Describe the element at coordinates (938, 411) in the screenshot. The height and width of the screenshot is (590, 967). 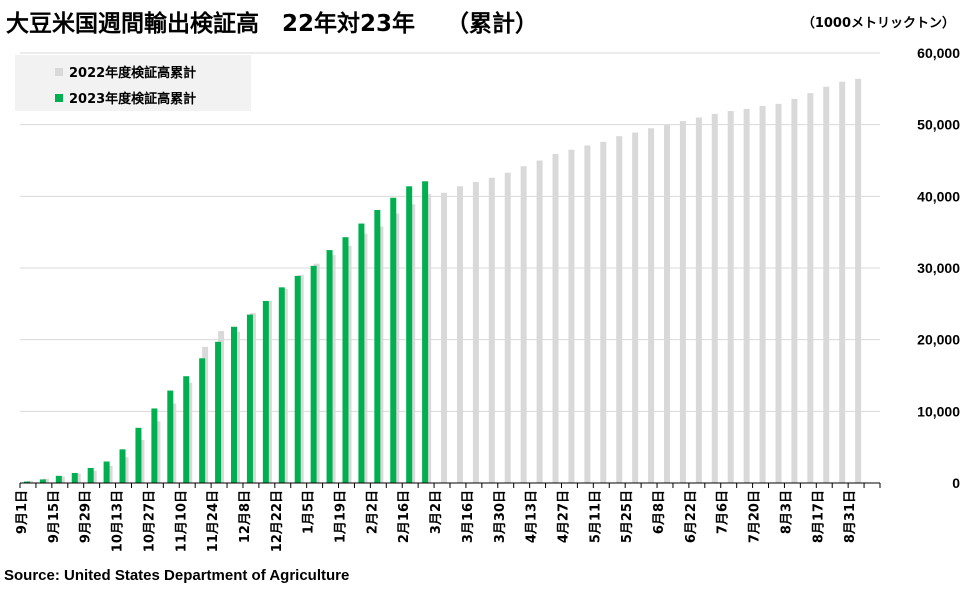
I see `y-tick-label: 10,000` at that location.